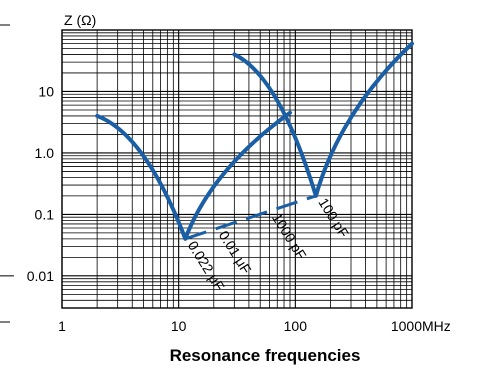 This screenshot has height=374, width=486. What do you see at coordinates (45, 214) in the screenshot?
I see `y-tick-label: 0.1` at bounding box center [45, 214].